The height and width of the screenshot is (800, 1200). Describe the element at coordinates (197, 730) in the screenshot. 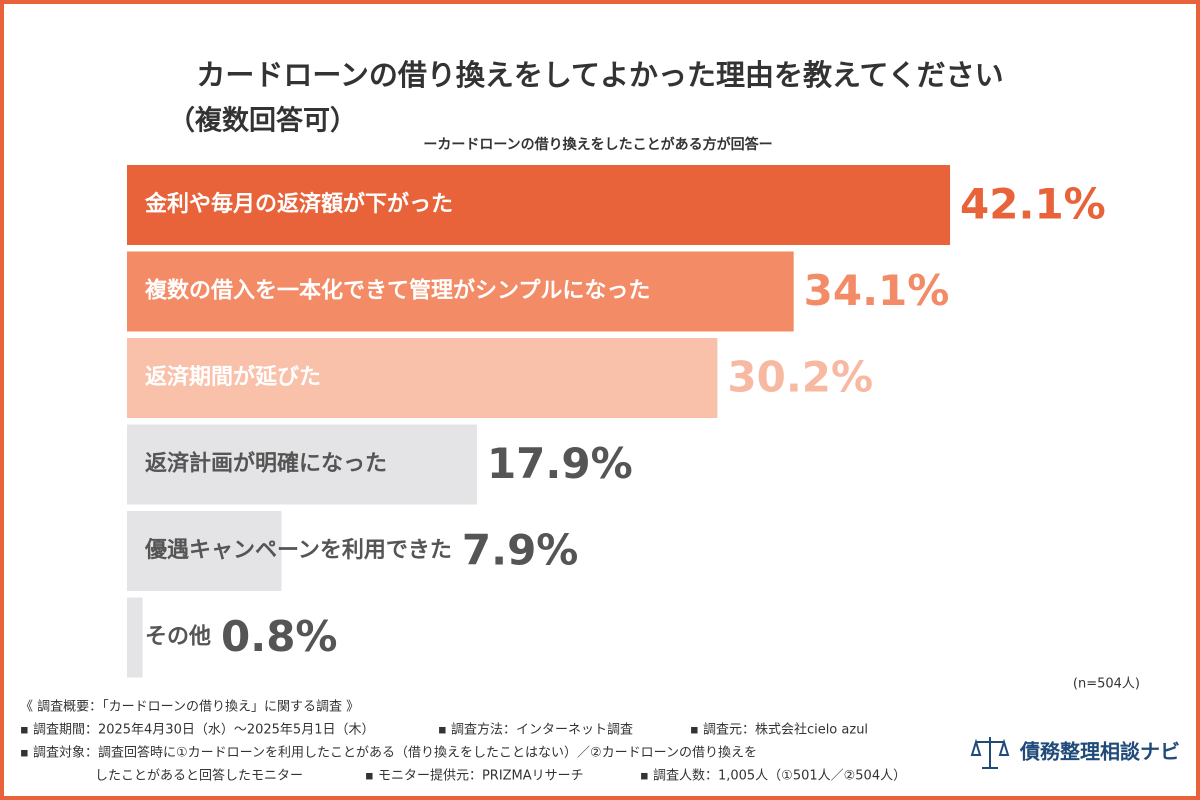

I see `footer-period: ▪ 調査期間：2025年4月30日（水）～2025年5月1日（木）` at that location.